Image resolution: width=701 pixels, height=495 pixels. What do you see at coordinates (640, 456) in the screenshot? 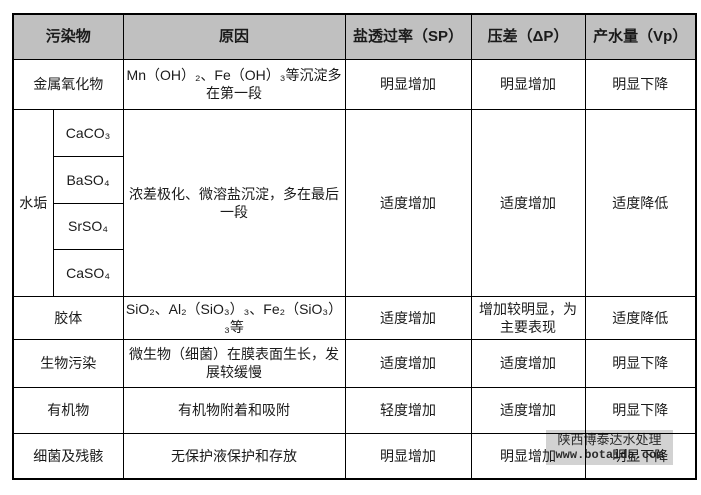
I see `vp-cell-bacteria-debris: 明显下降` at bounding box center [640, 456].